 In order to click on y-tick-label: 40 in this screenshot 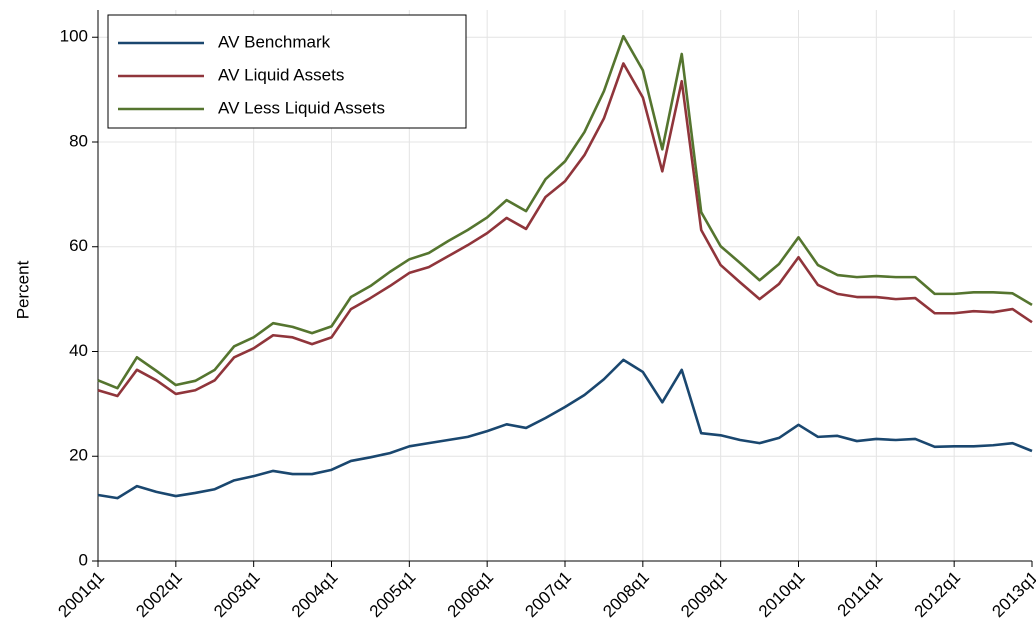, I will do `click(78, 350)`.